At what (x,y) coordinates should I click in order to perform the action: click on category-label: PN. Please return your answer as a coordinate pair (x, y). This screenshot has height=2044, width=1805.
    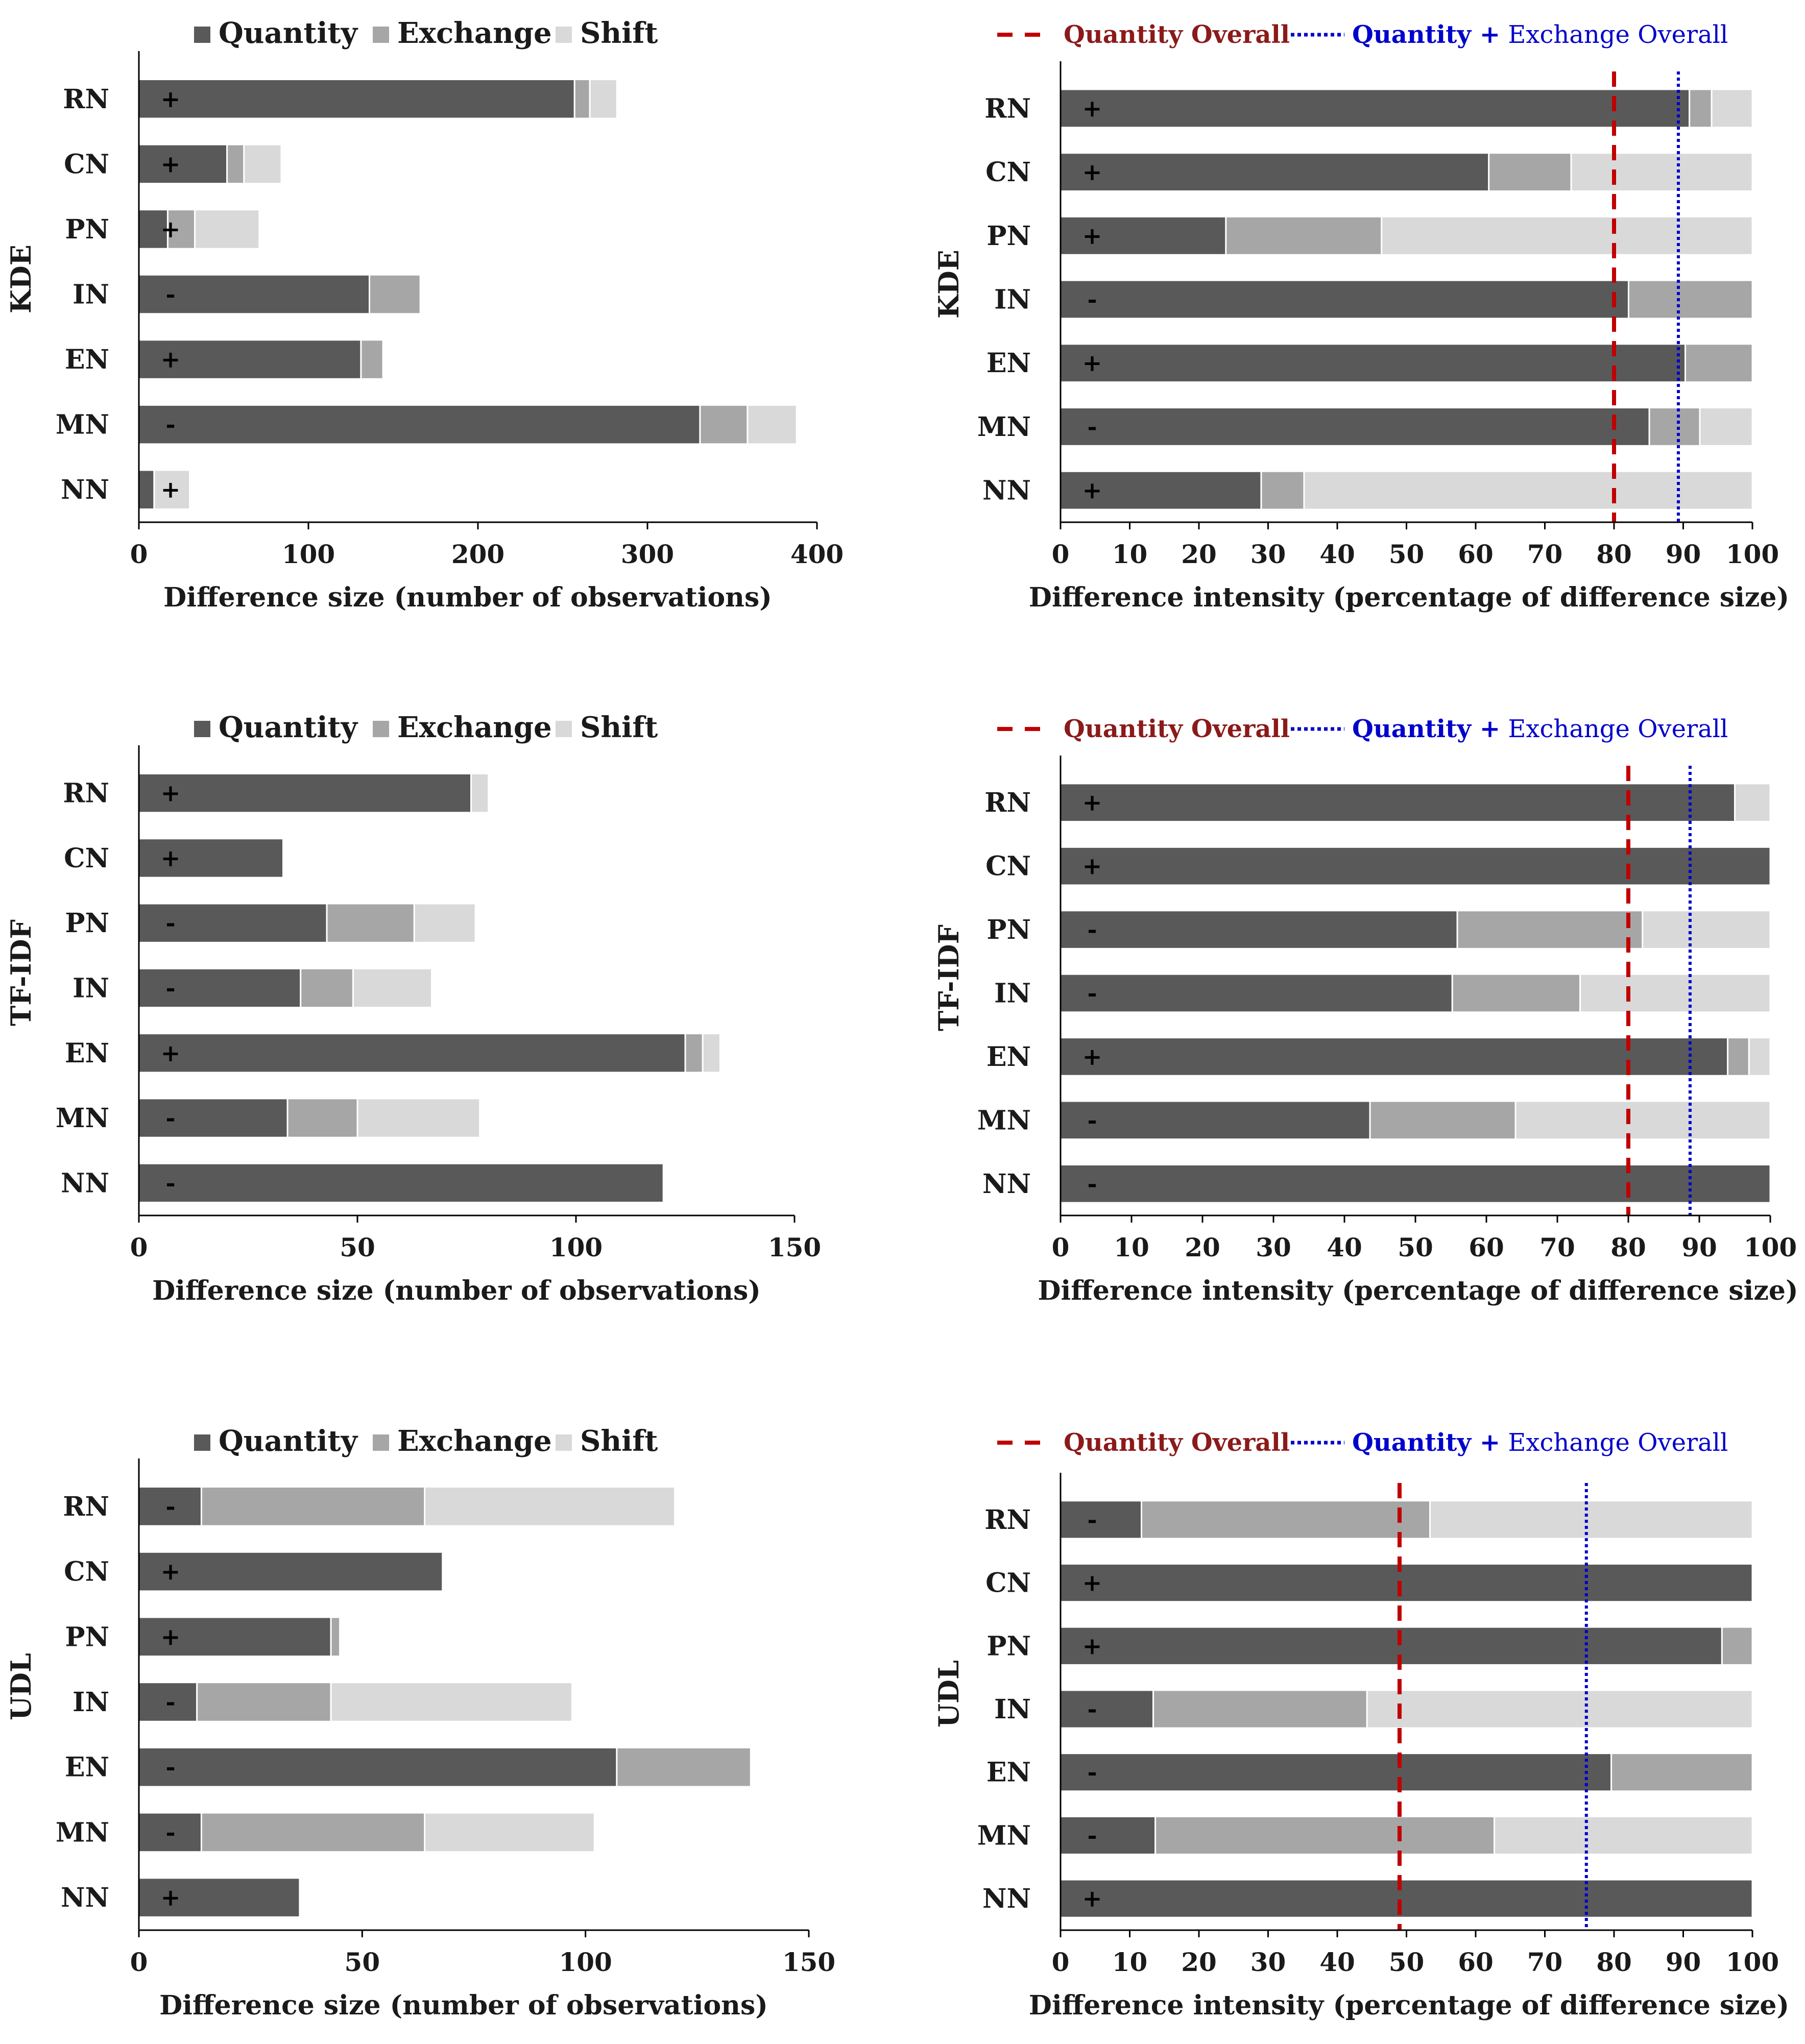
    Looking at the image, I should click on (1008, 1647).